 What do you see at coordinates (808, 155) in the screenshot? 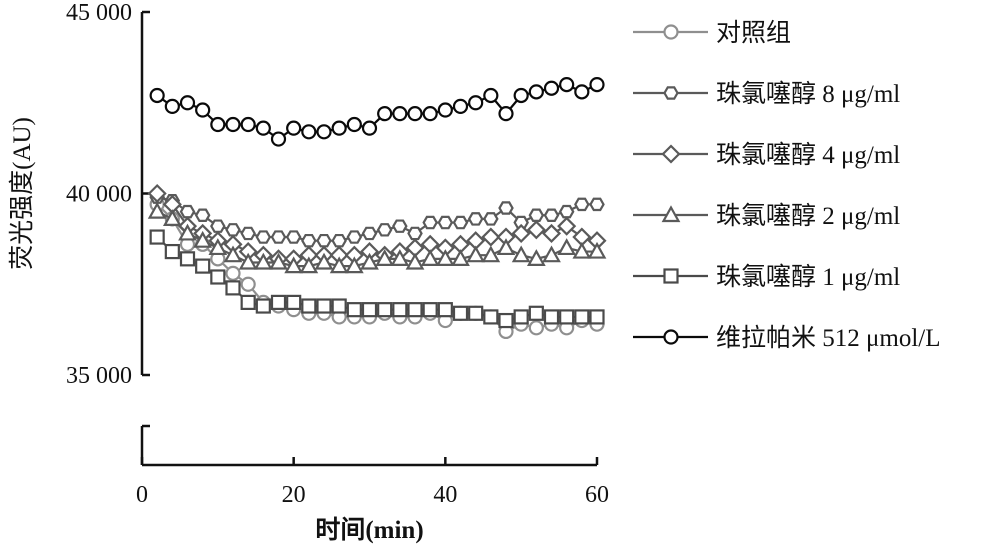
I see `legend-label: 珠氯噻醇 4 μg/ml` at bounding box center [808, 155].